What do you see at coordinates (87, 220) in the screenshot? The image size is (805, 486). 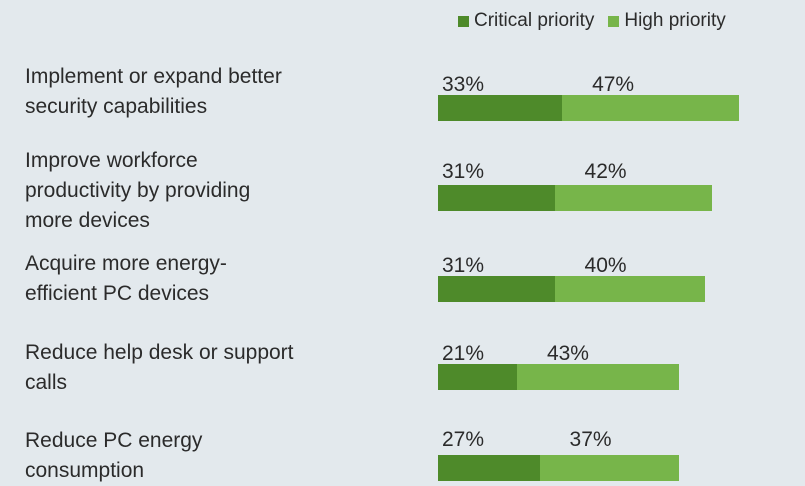 I see `category-label-line: more devices` at bounding box center [87, 220].